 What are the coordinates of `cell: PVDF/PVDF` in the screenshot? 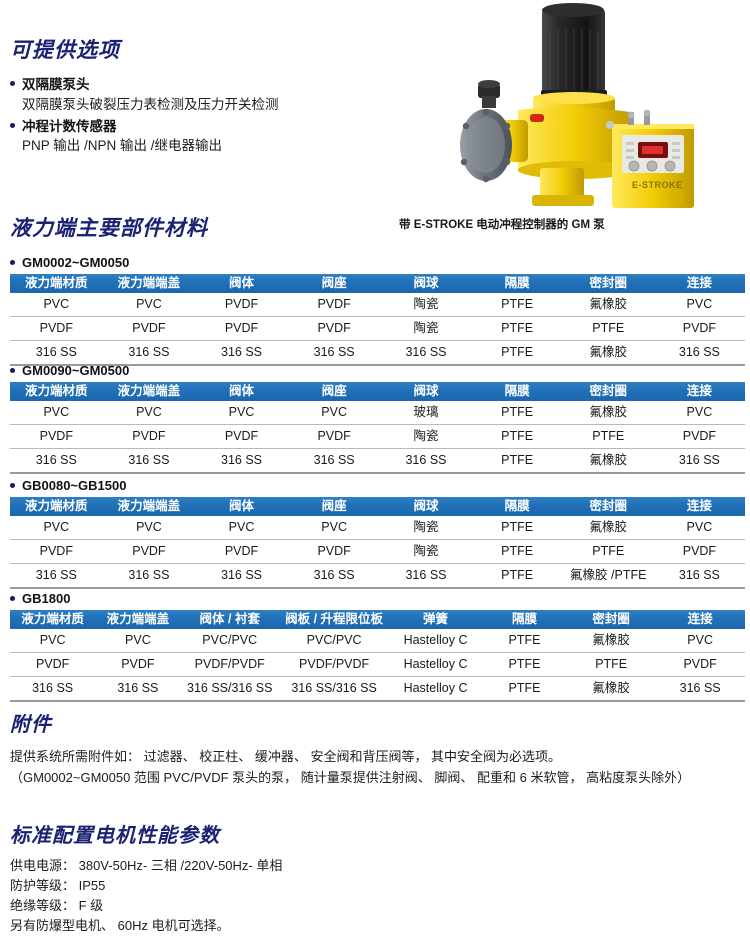 It's located at (229, 664).